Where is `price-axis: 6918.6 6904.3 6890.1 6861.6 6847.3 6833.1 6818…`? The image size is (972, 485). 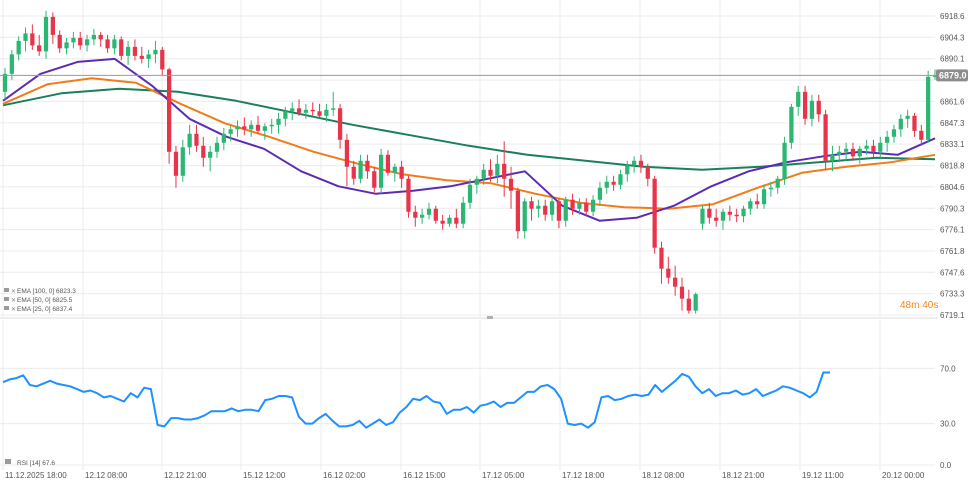
price-axis: 6918.6 6904.3 6890.1 6861.6 6847.3 6833.1 6818… is located at coordinates (952, 166).